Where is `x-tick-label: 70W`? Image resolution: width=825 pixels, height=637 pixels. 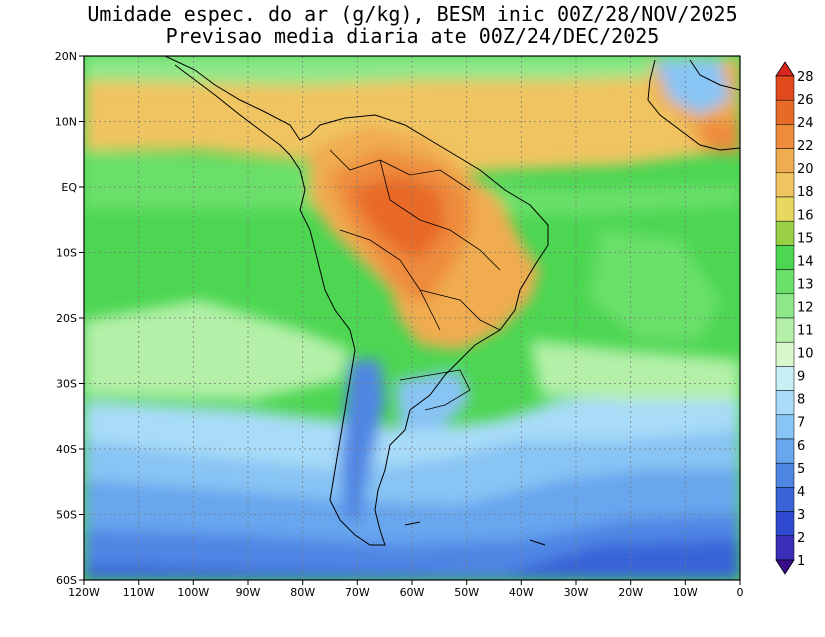
x-tick-label: 70W is located at coordinates (357, 592).